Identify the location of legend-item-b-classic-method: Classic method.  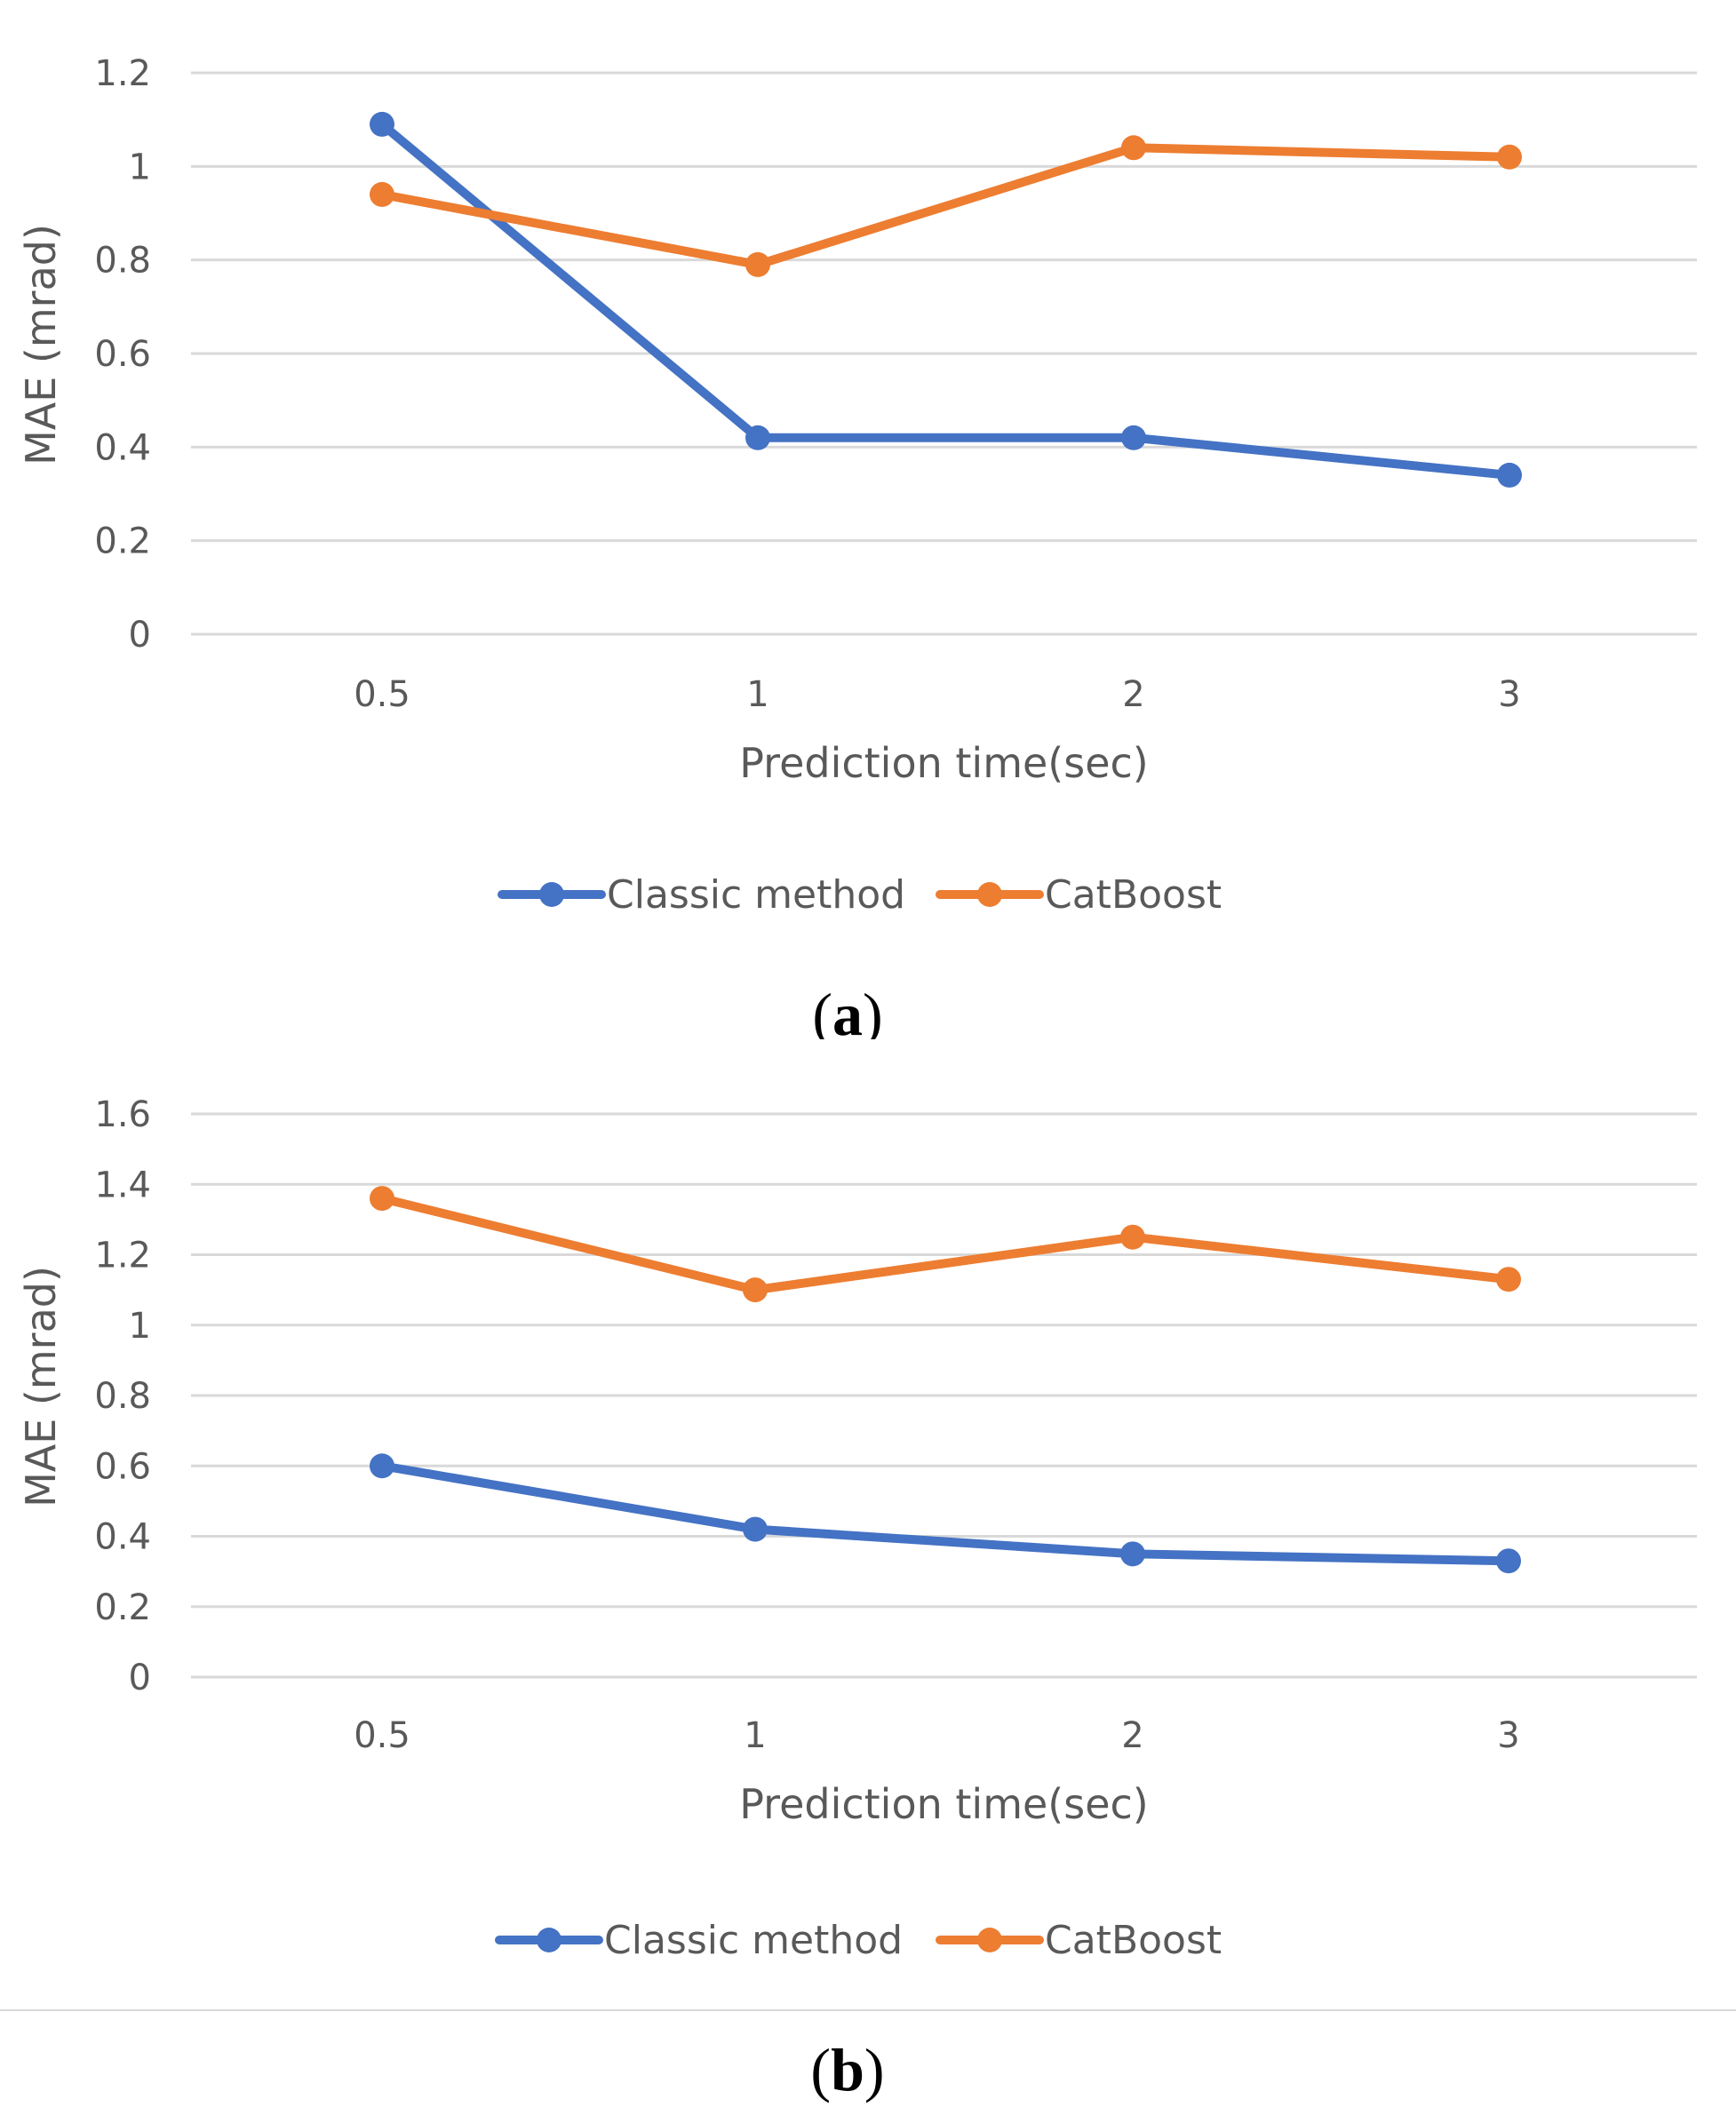
(699, 1940).